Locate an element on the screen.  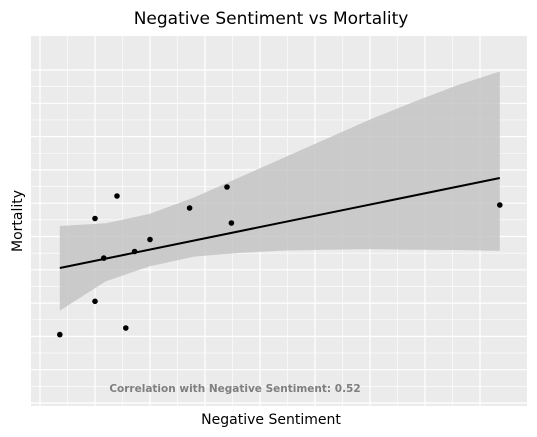
x-axis-label: Negative Sentiment is located at coordinates (271, 420).